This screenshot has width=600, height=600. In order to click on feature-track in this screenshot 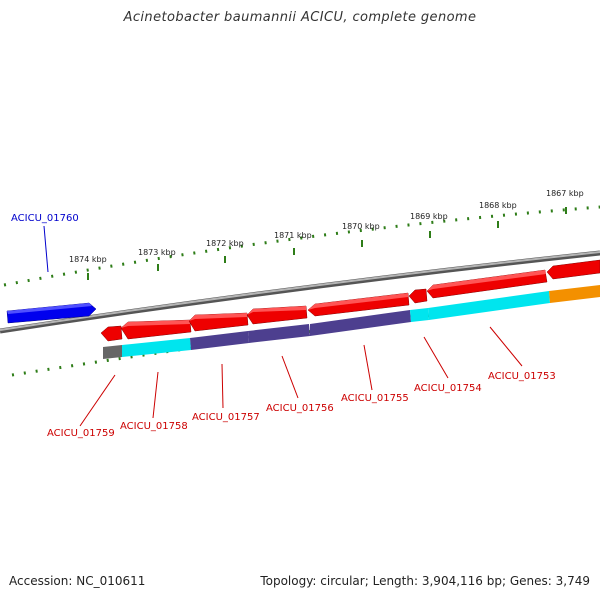, I will do `click(351, 322)`.